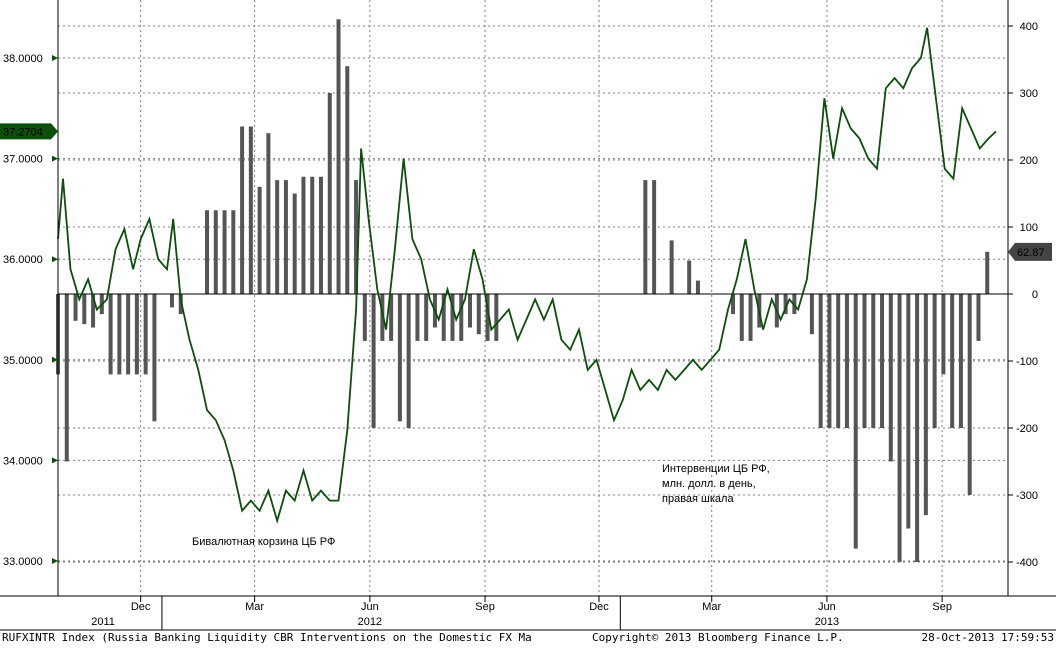 The image size is (1056, 648). I want to click on left-tick-label: 36.0000, so click(23, 260).